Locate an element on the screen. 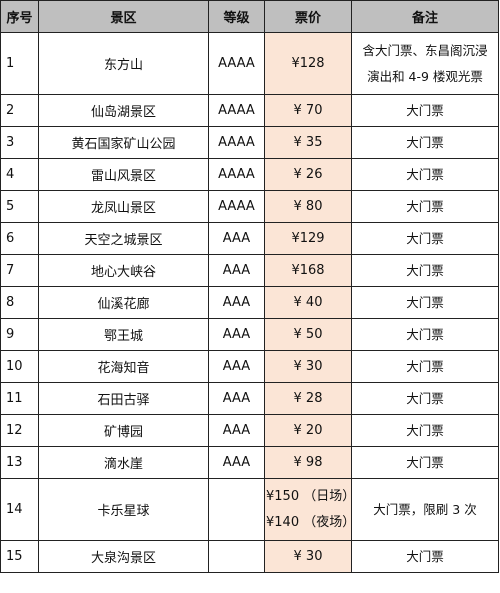  price-line: ¥ 35 is located at coordinates (308, 142).